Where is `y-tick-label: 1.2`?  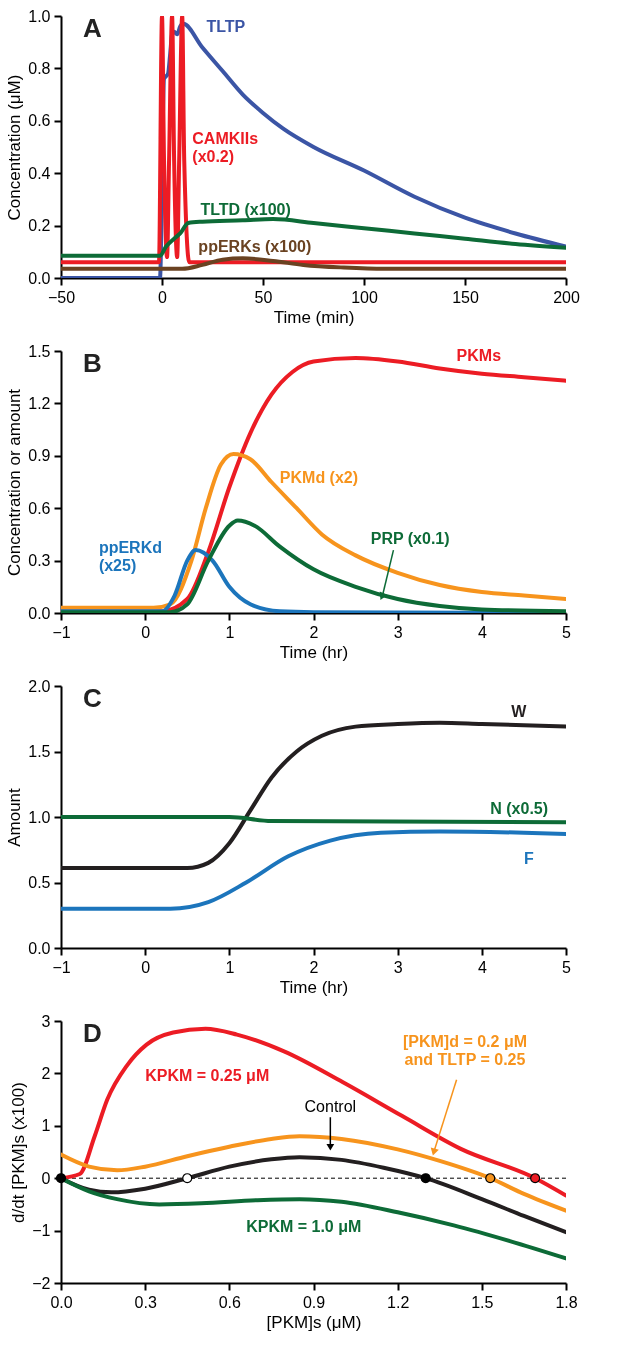 y-tick-label: 1.2 is located at coordinates (39, 403).